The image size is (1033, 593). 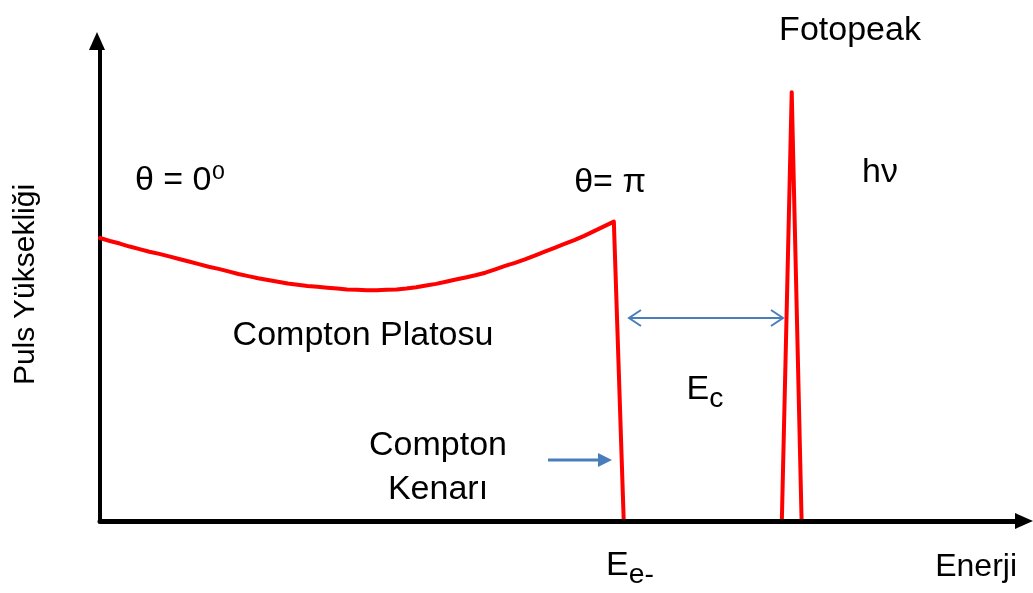 What do you see at coordinates (850, 28) in the screenshot?
I see `text: Fotopeak` at bounding box center [850, 28].